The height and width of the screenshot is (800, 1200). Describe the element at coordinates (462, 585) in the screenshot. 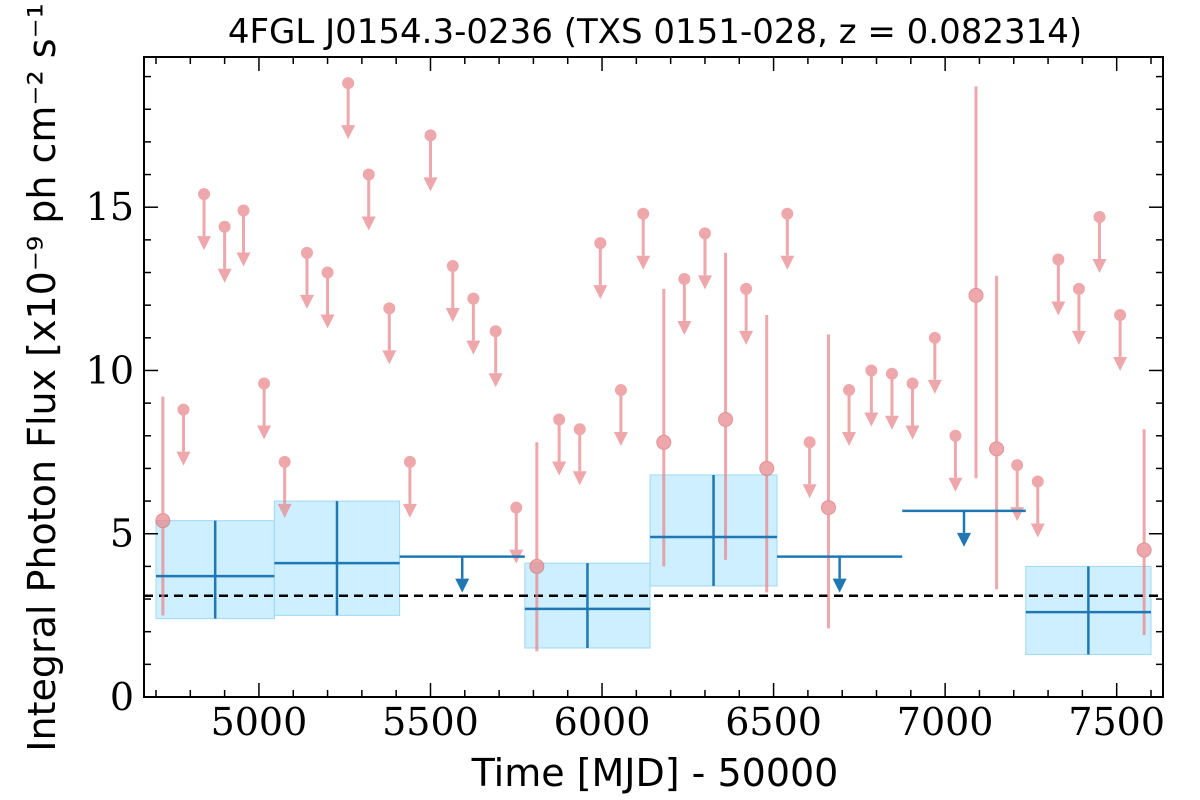

I see `long-bin-limit-arrowhead` at that location.